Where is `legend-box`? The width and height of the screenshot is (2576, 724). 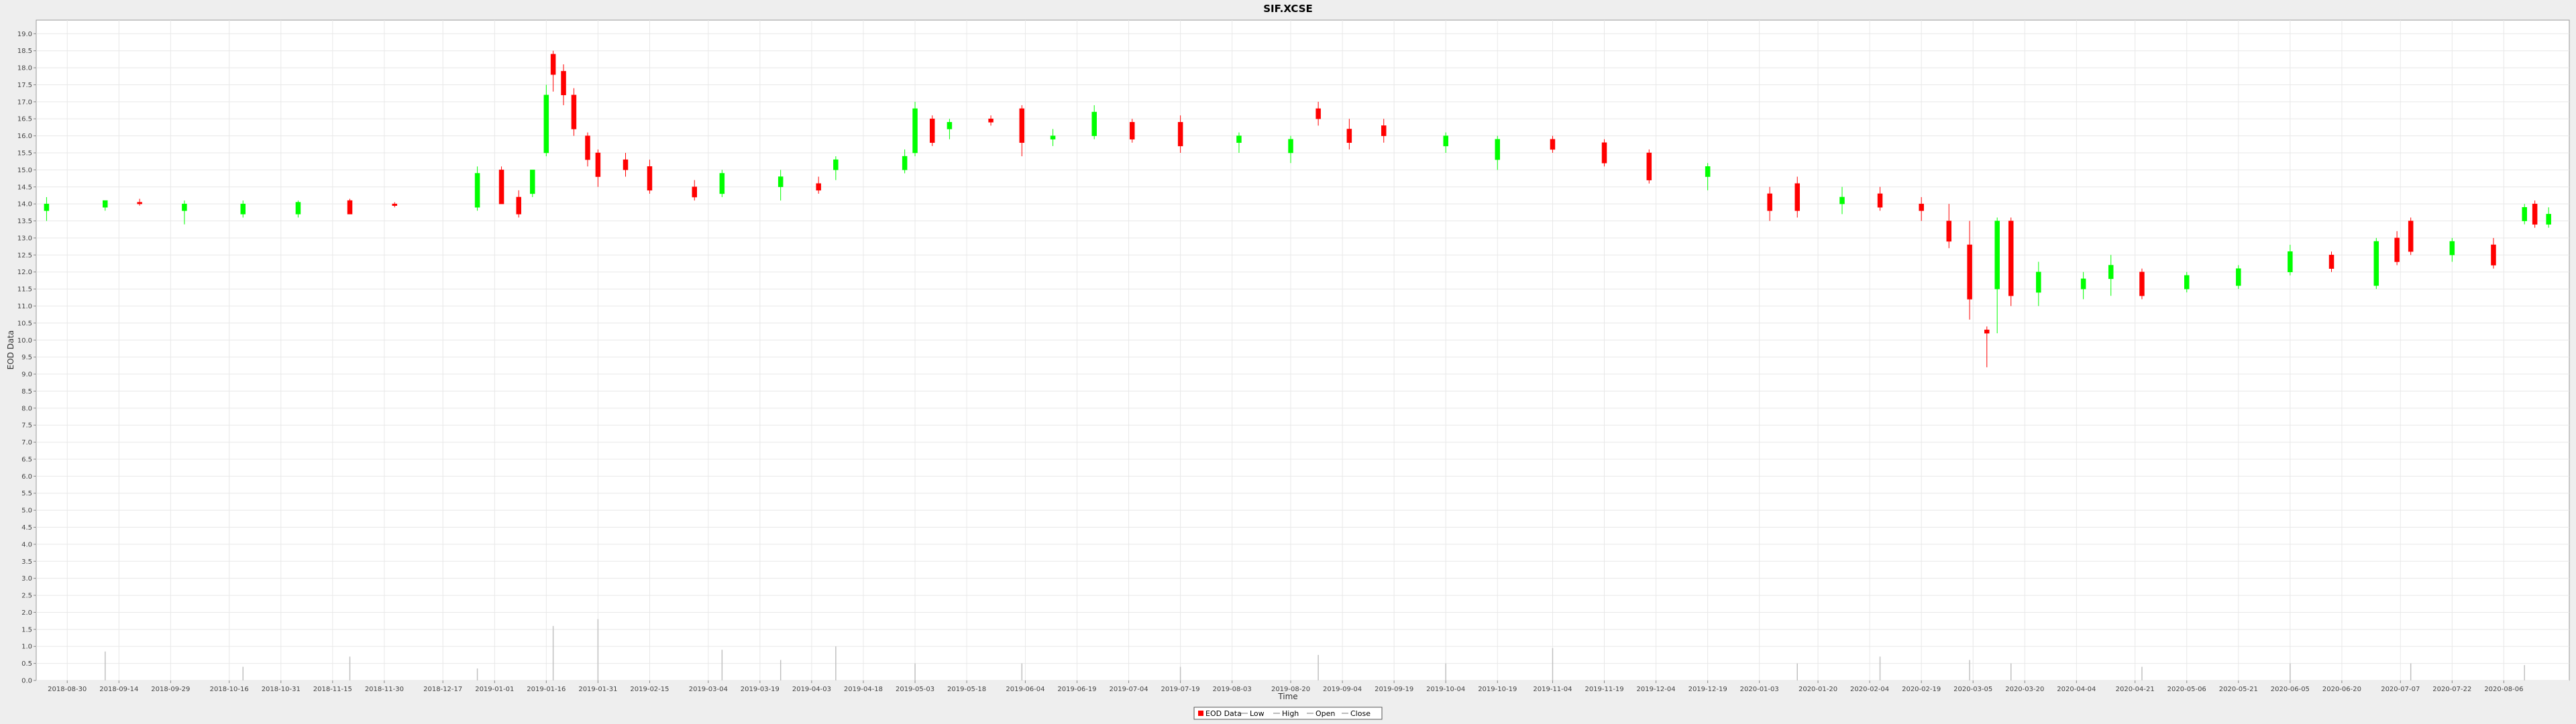
legend-box is located at coordinates (1288, 713).